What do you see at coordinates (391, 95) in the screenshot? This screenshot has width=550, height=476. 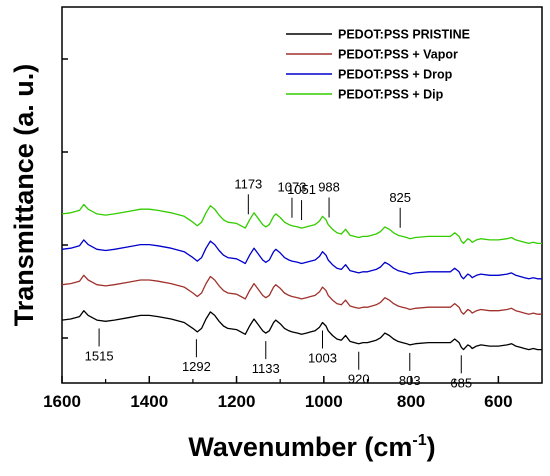 I see `legend-label-3: PEDOT:PSS + Dip` at bounding box center [391, 95].